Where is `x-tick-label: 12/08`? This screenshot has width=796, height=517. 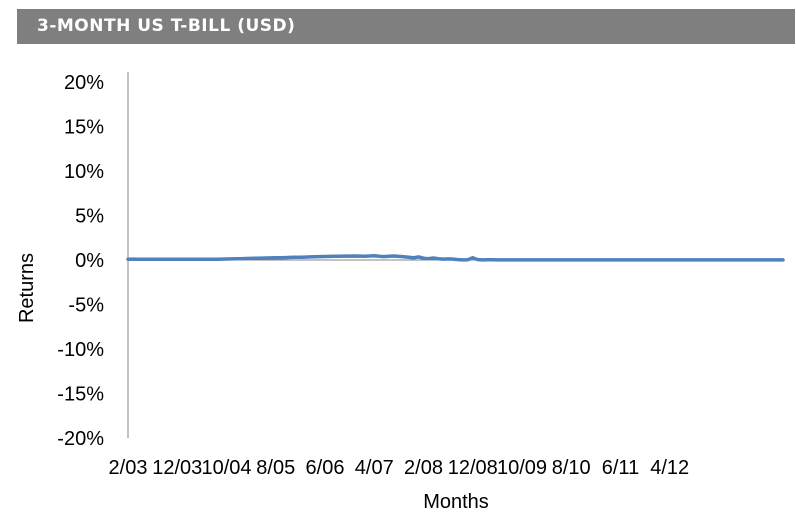 x-tick-label: 12/08 is located at coordinates (473, 468).